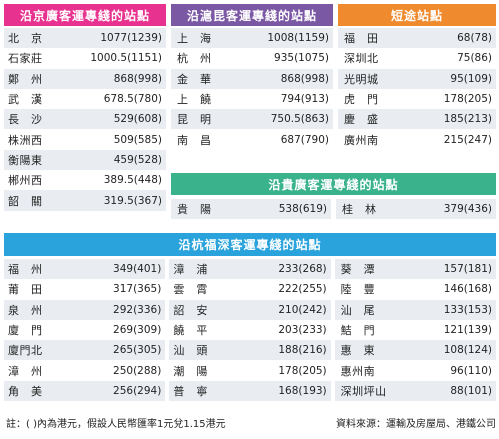 Image resolution: width=499 pixels, height=439 pixels. Describe the element at coordinates (85, 78) in the screenshot. I see `table-row: 鄭 州 868(998)` at that location.